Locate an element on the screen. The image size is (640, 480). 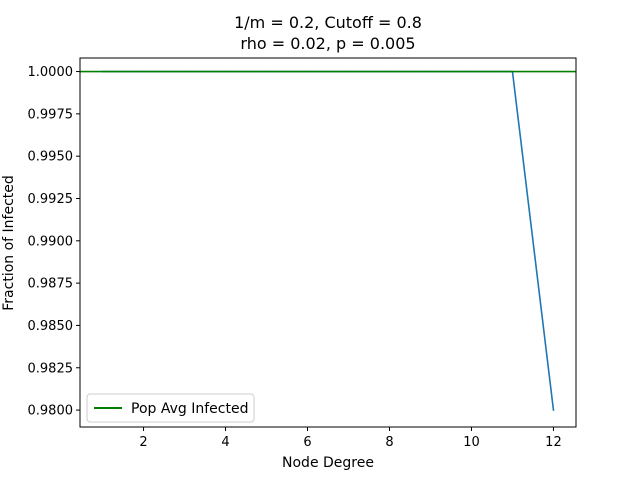
y-tick-label: 1.0000 is located at coordinates (51, 72).